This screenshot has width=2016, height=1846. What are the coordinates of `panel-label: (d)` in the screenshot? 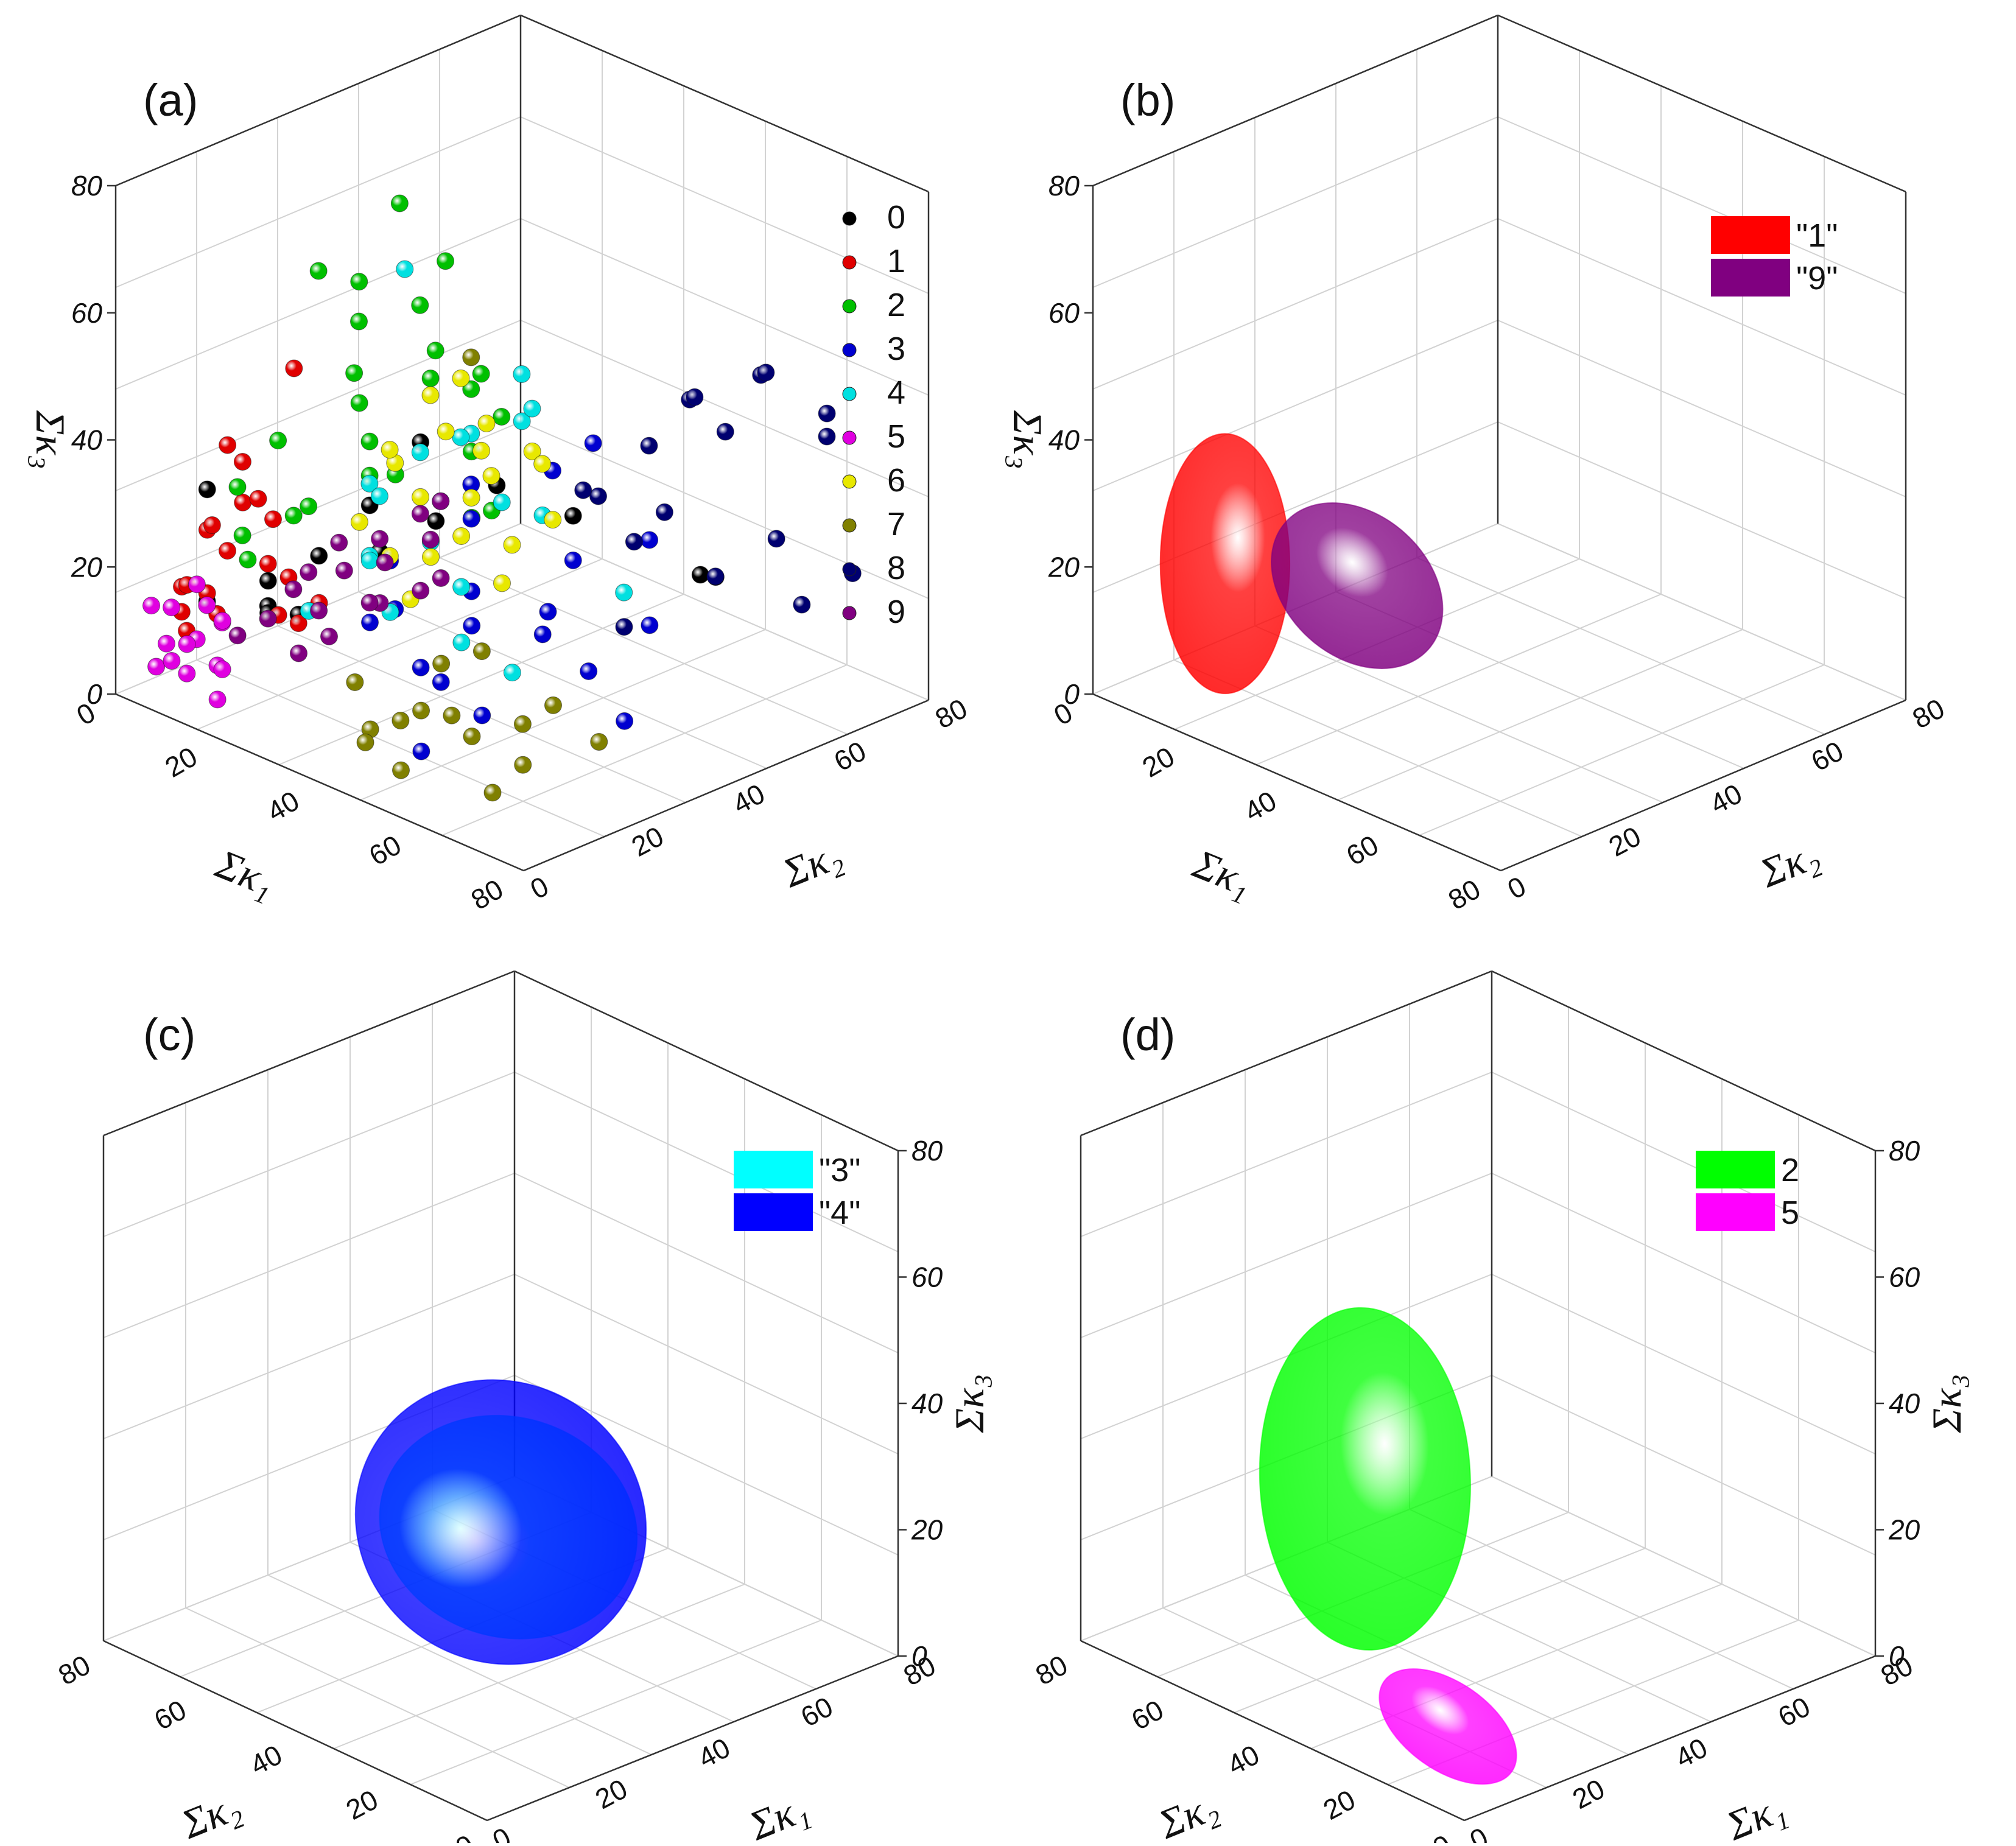 It's located at (1147, 1034).